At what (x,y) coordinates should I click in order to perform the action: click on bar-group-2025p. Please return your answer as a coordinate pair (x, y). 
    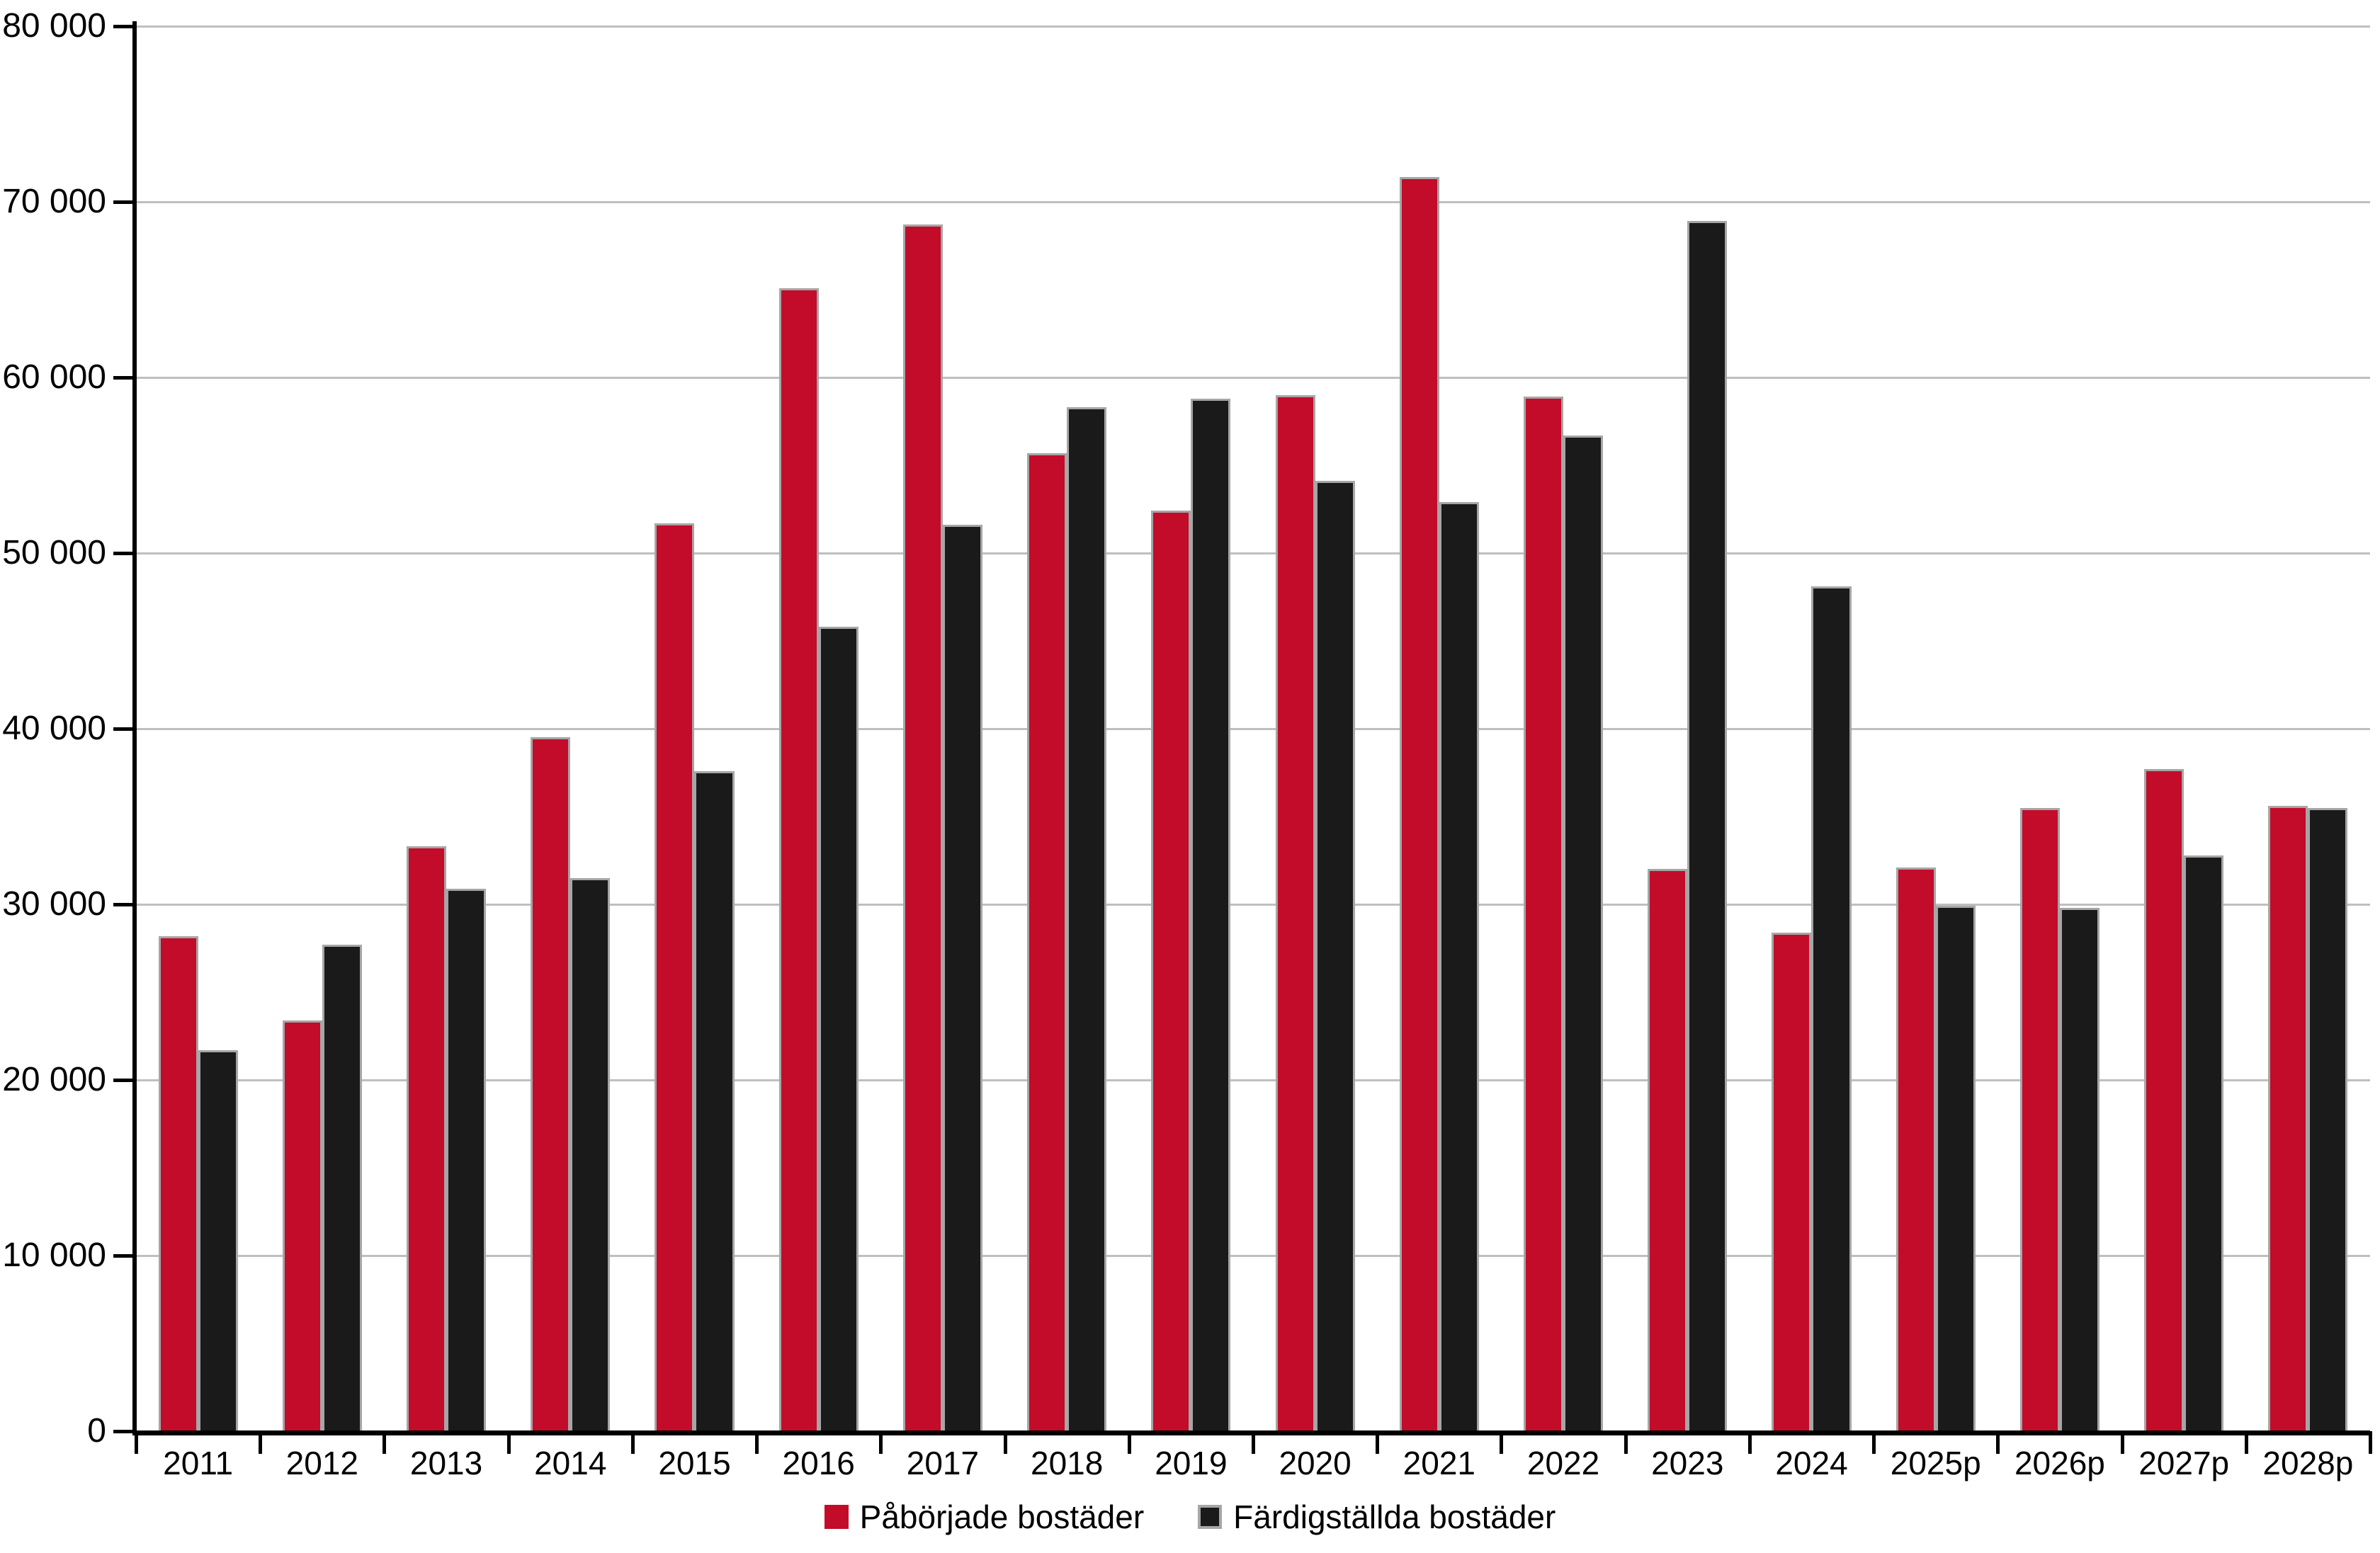
    Looking at the image, I should click on (1936, 729).